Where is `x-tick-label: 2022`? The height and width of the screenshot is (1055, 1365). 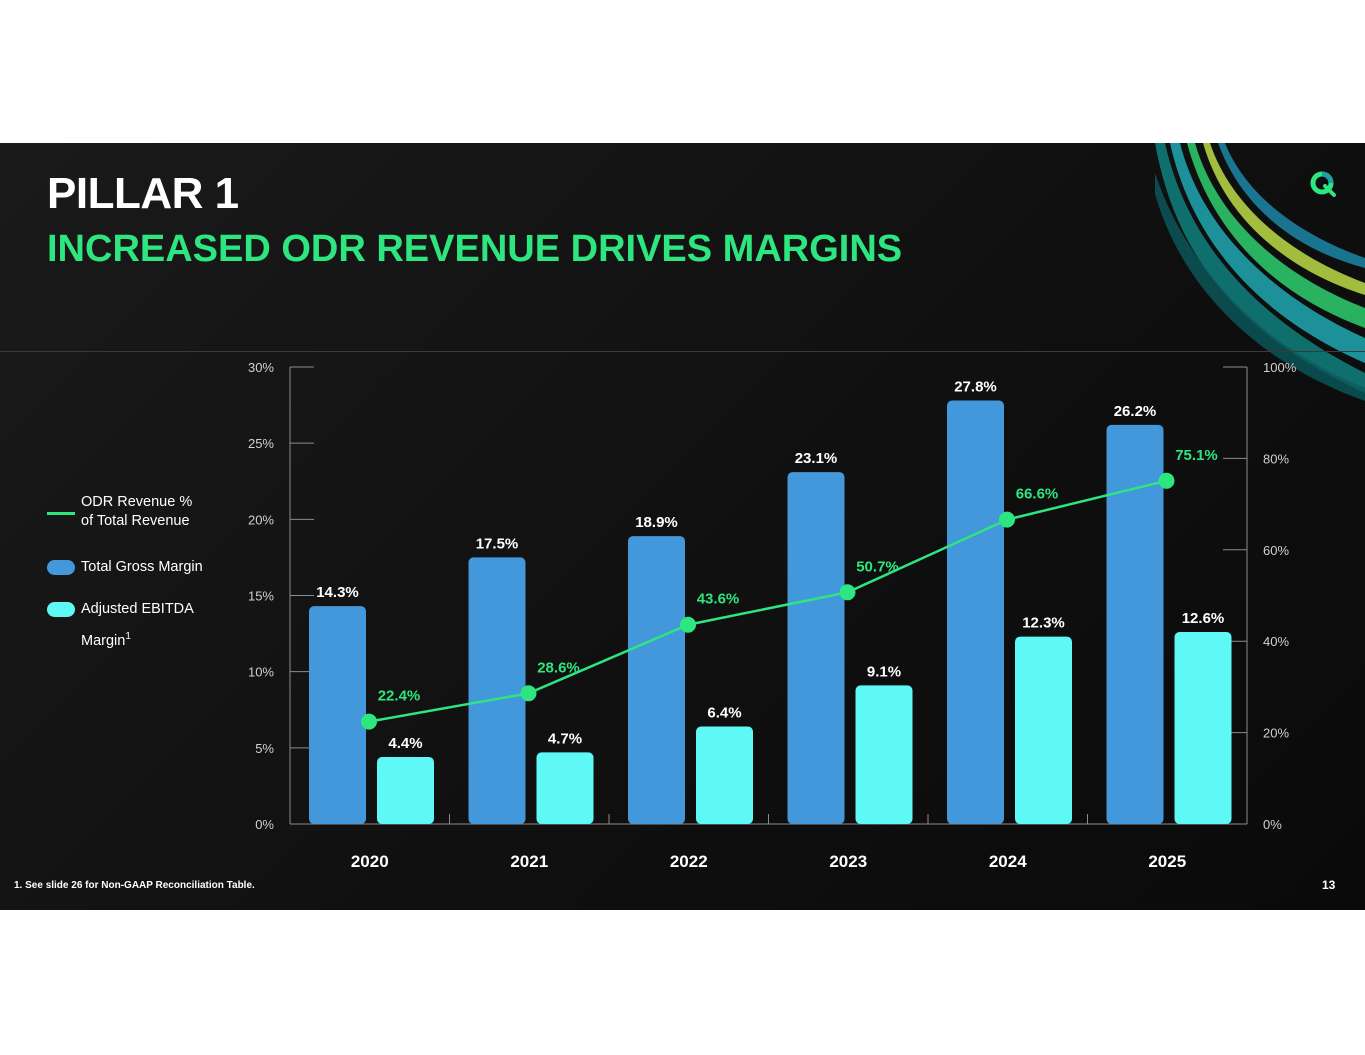 x-tick-label: 2022 is located at coordinates (689, 861).